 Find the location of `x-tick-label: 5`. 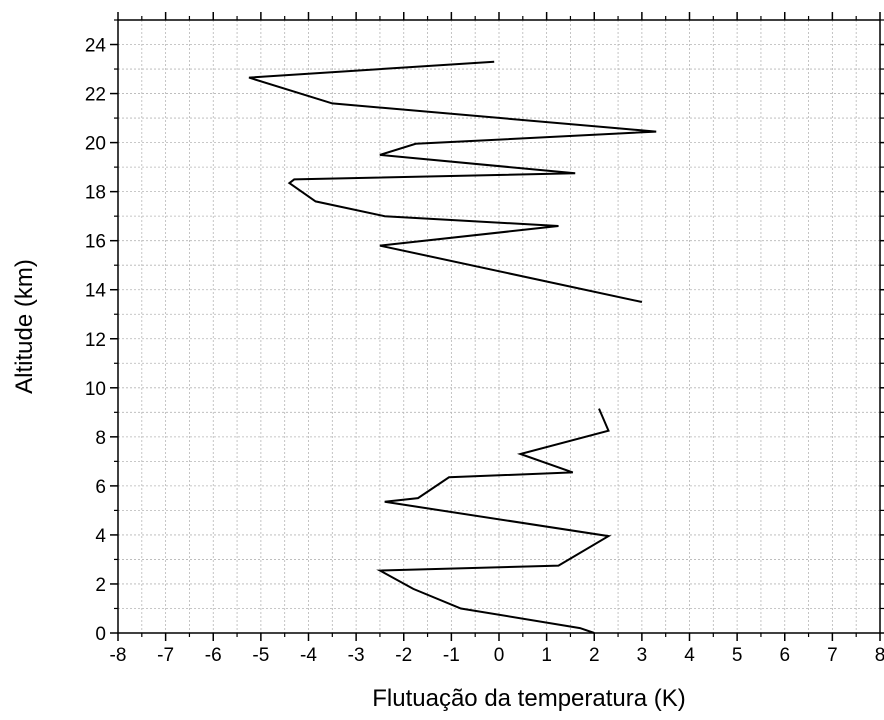

x-tick-label: 5 is located at coordinates (737, 655).